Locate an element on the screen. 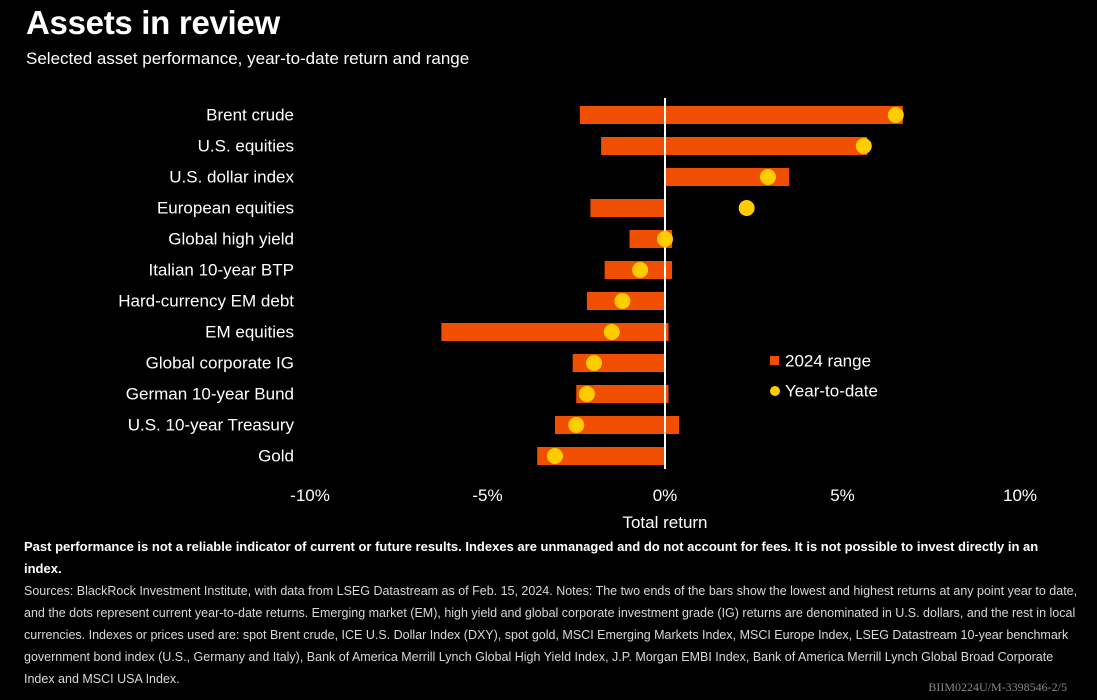 The image size is (1097, 700). category-label: Global high yield is located at coordinates (231, 238).